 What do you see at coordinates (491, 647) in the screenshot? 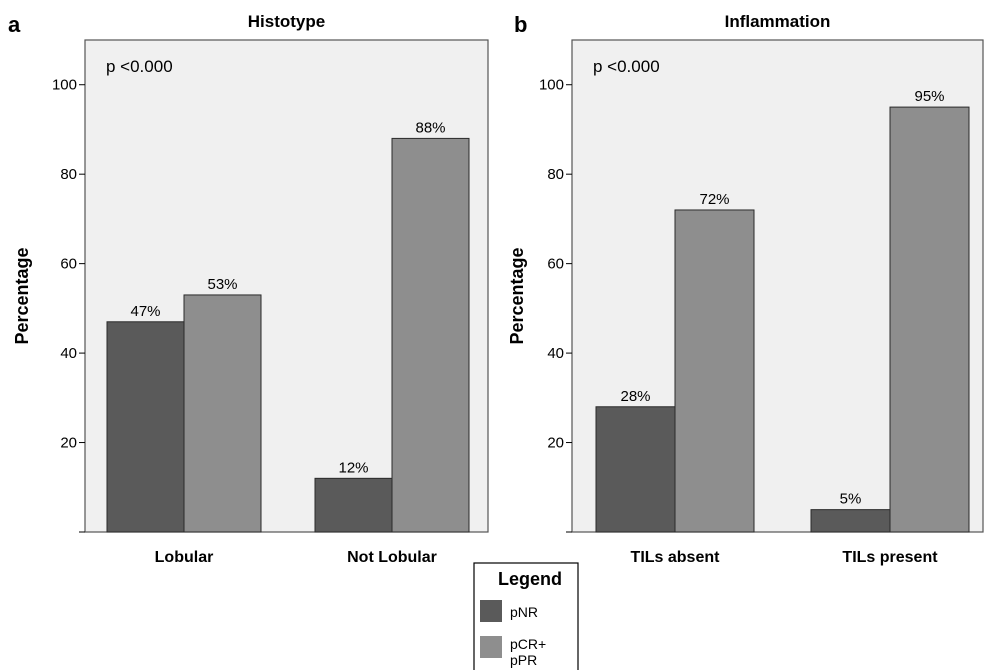
I see `legend-swatch-pcr-ppr` at bounding box center [491, 647].